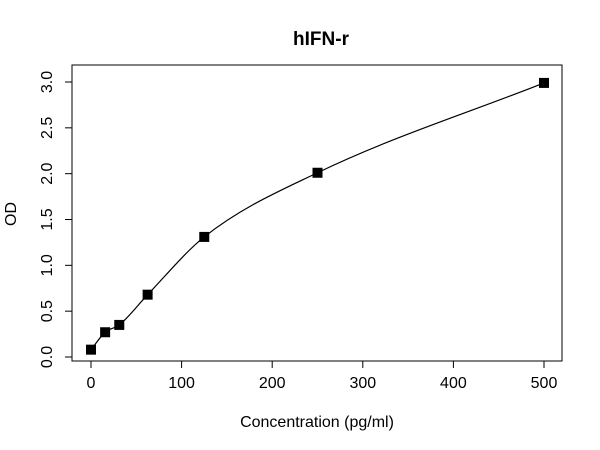 Image resolution: width=600 pixels, height=450 pixels. Describe the element at coordinates (544, 383) in the screenshot. I see `x-tick-label: 500` at that location.